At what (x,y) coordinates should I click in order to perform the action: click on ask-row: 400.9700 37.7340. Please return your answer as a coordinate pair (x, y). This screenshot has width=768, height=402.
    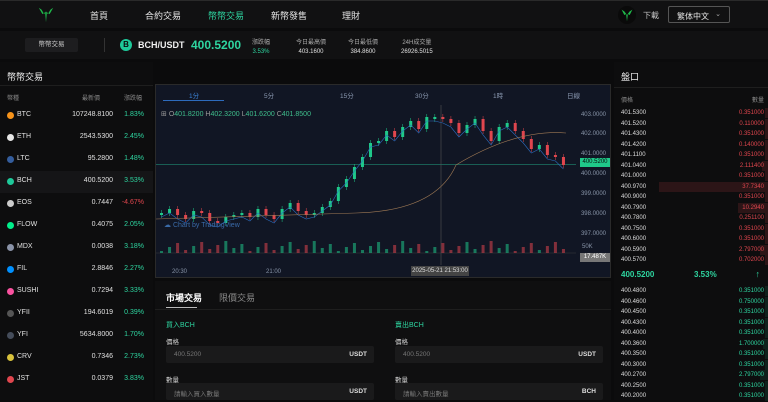
    Looking at the image, I should click on (691, 187).